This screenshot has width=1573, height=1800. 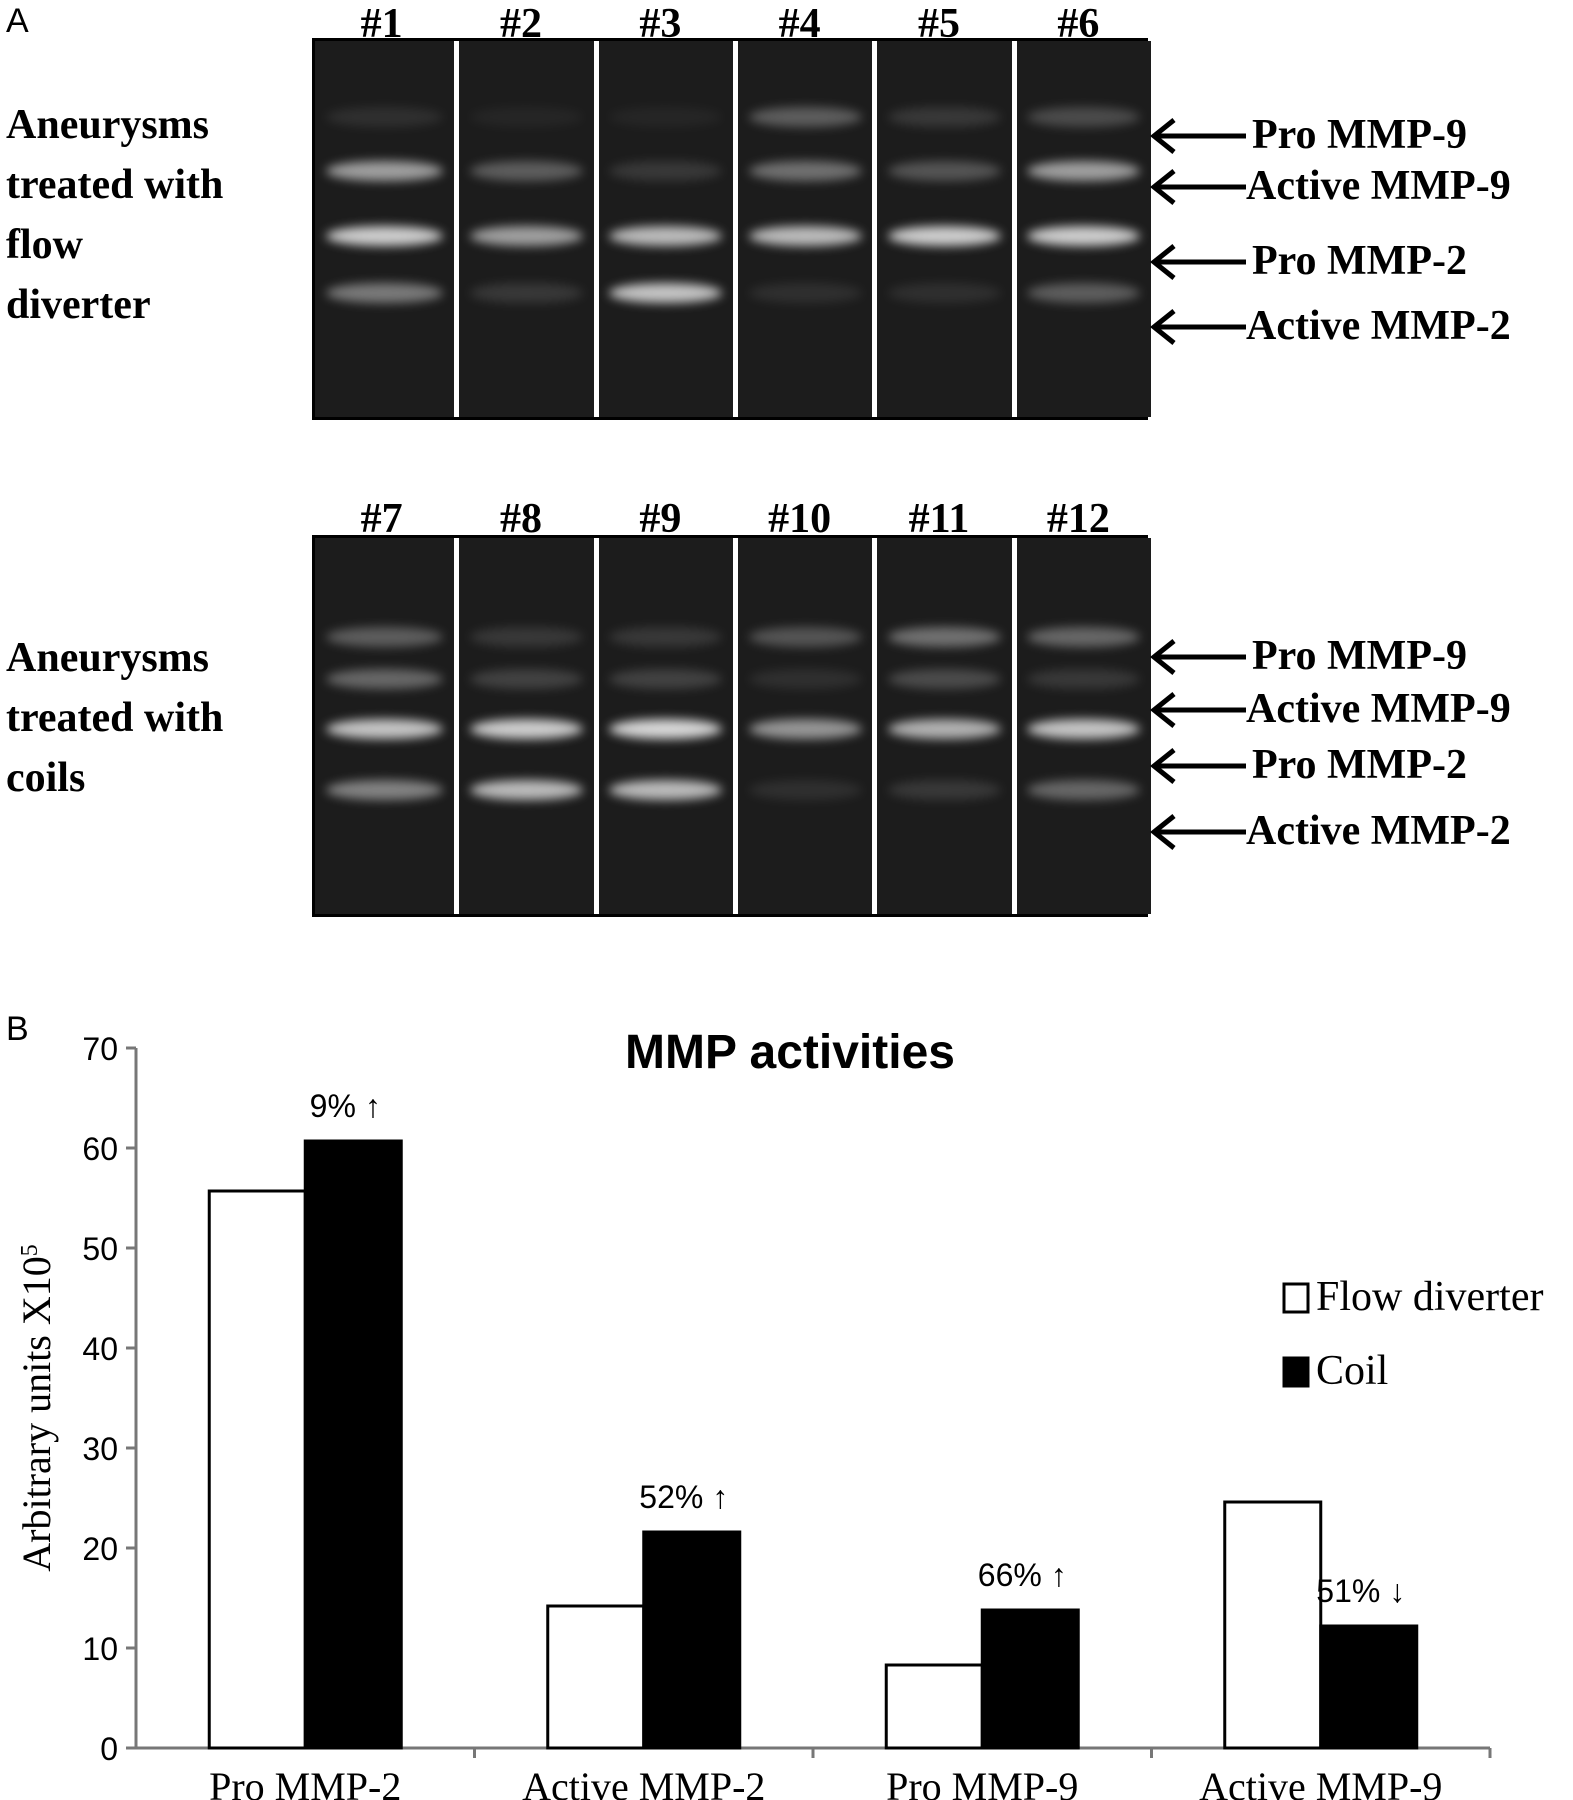 What do you see at coordinates (939, 24) in the screenshot?
I see `lane-label: #5` at bounding box center [939, 24].